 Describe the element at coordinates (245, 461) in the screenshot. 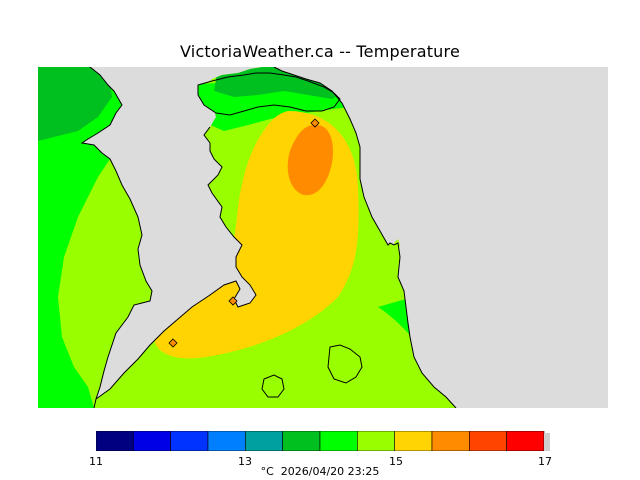

I see `colorbar-tick-13: 13` at that location.